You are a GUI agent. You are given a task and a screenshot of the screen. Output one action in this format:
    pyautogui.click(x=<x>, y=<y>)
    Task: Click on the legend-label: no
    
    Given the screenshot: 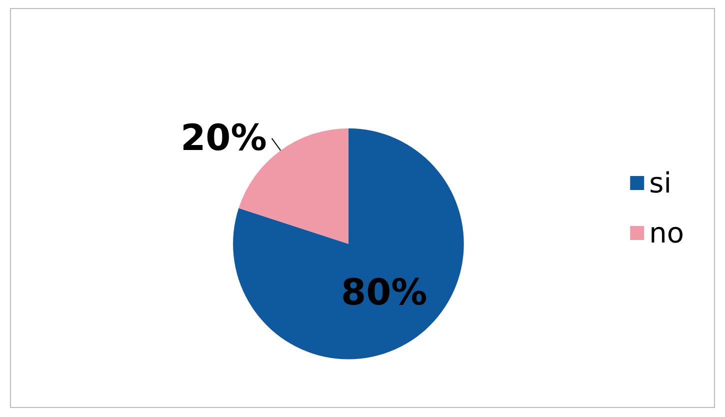 What is the action you would take?
    pyautogui.click(x=666, y=233)
    